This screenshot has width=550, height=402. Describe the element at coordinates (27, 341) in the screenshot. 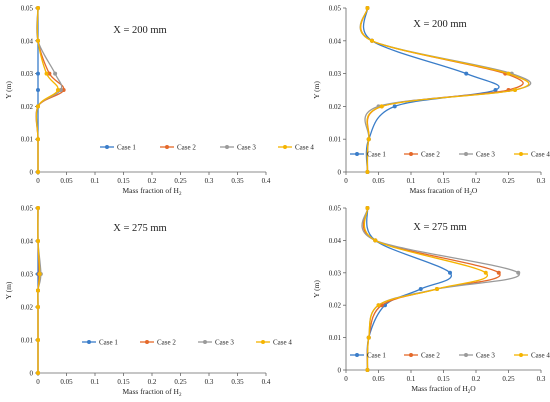

I see `y-tick-label: 0.01` at that location.